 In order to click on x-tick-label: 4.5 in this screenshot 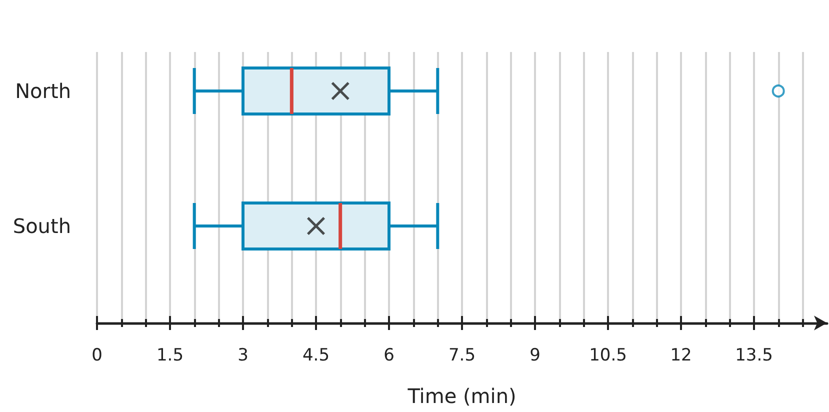, I will do `click(316, 356)`.